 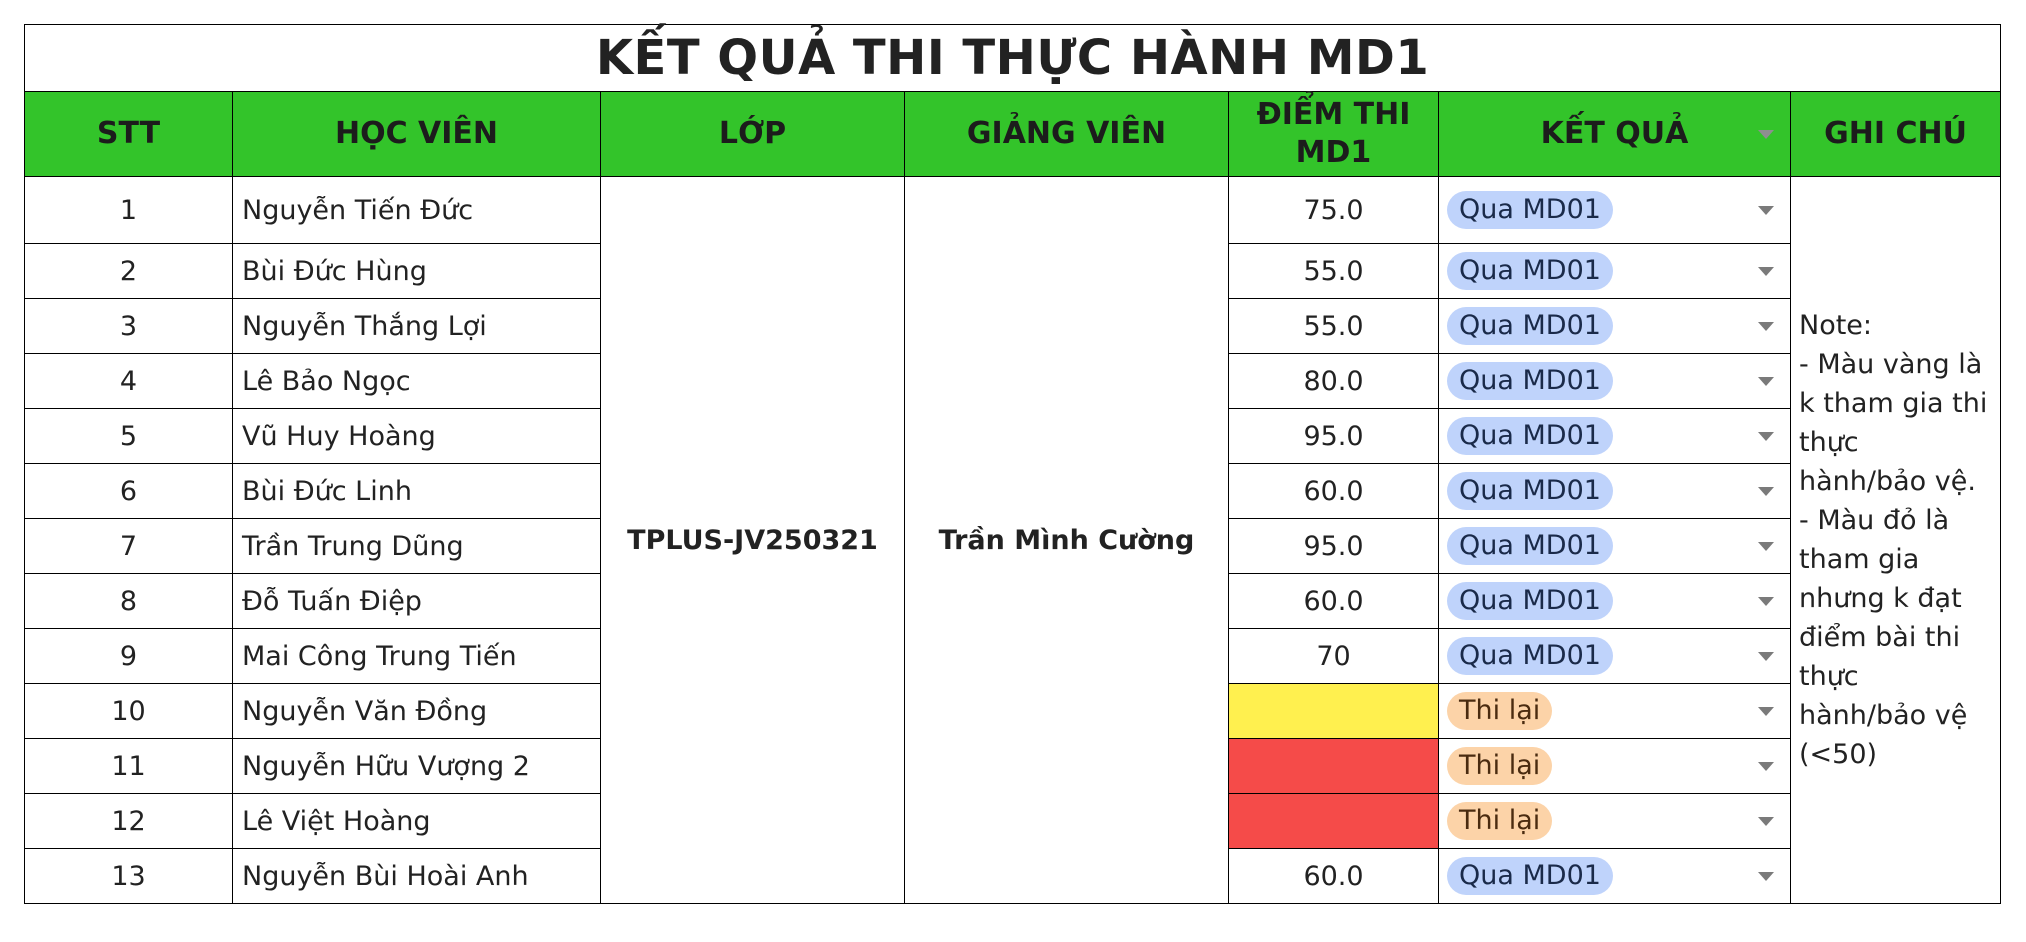 I want to click on stt-cell: 2, so click(x=128, y=271).